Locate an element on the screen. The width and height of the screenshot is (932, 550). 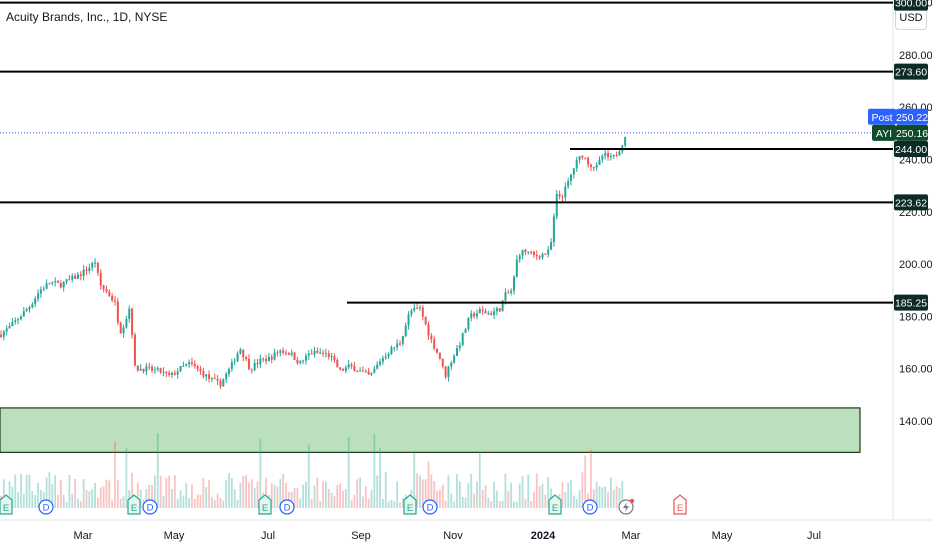
x-tick-label: May is located at coordinates (174, 536).